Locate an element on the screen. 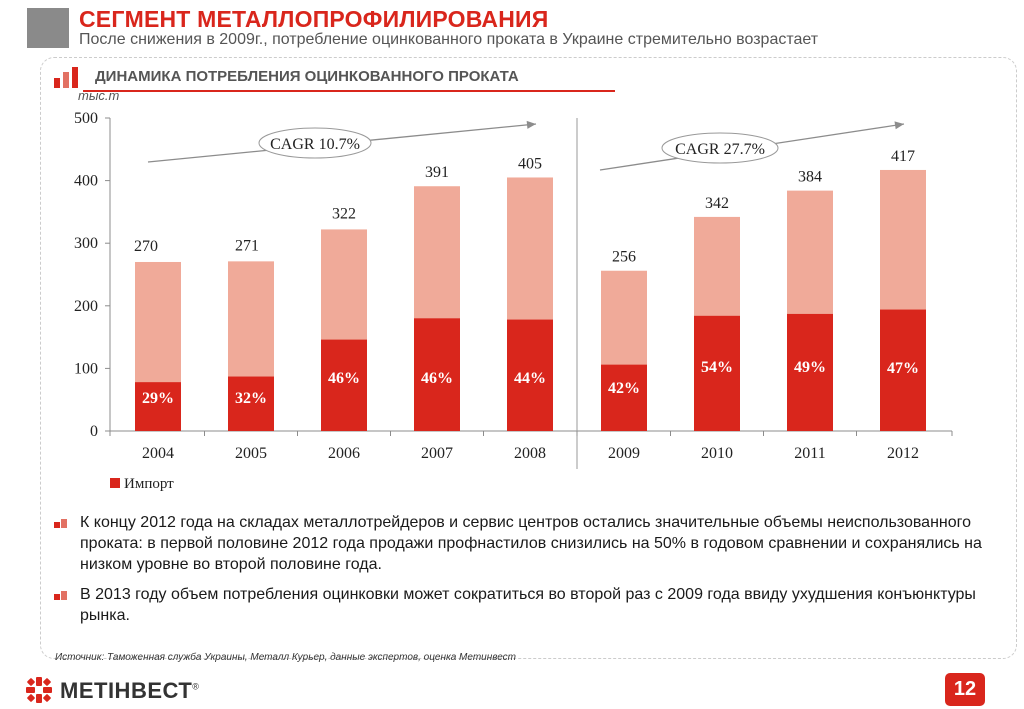 The width and height of the screenshot is (1024, 709). y-tick-label: 500 is located at coordinates (86, 118).